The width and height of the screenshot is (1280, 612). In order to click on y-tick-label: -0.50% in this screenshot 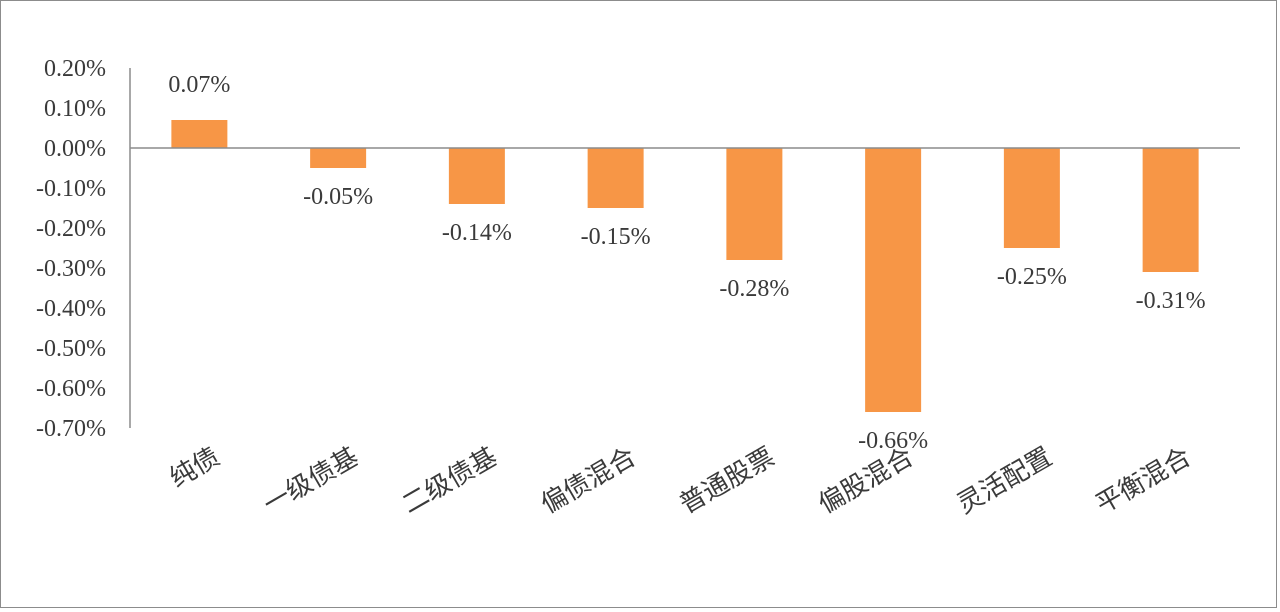, I will do `click(71, 349)`.